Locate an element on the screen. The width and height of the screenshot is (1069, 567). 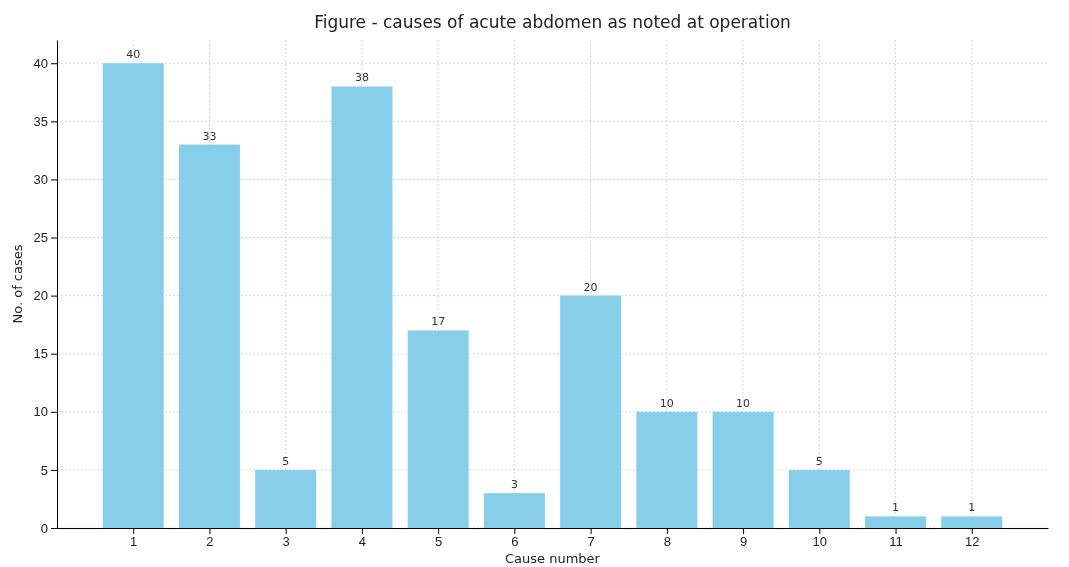
y-axis-title: No. of cases is located at coordinates (17, 284).